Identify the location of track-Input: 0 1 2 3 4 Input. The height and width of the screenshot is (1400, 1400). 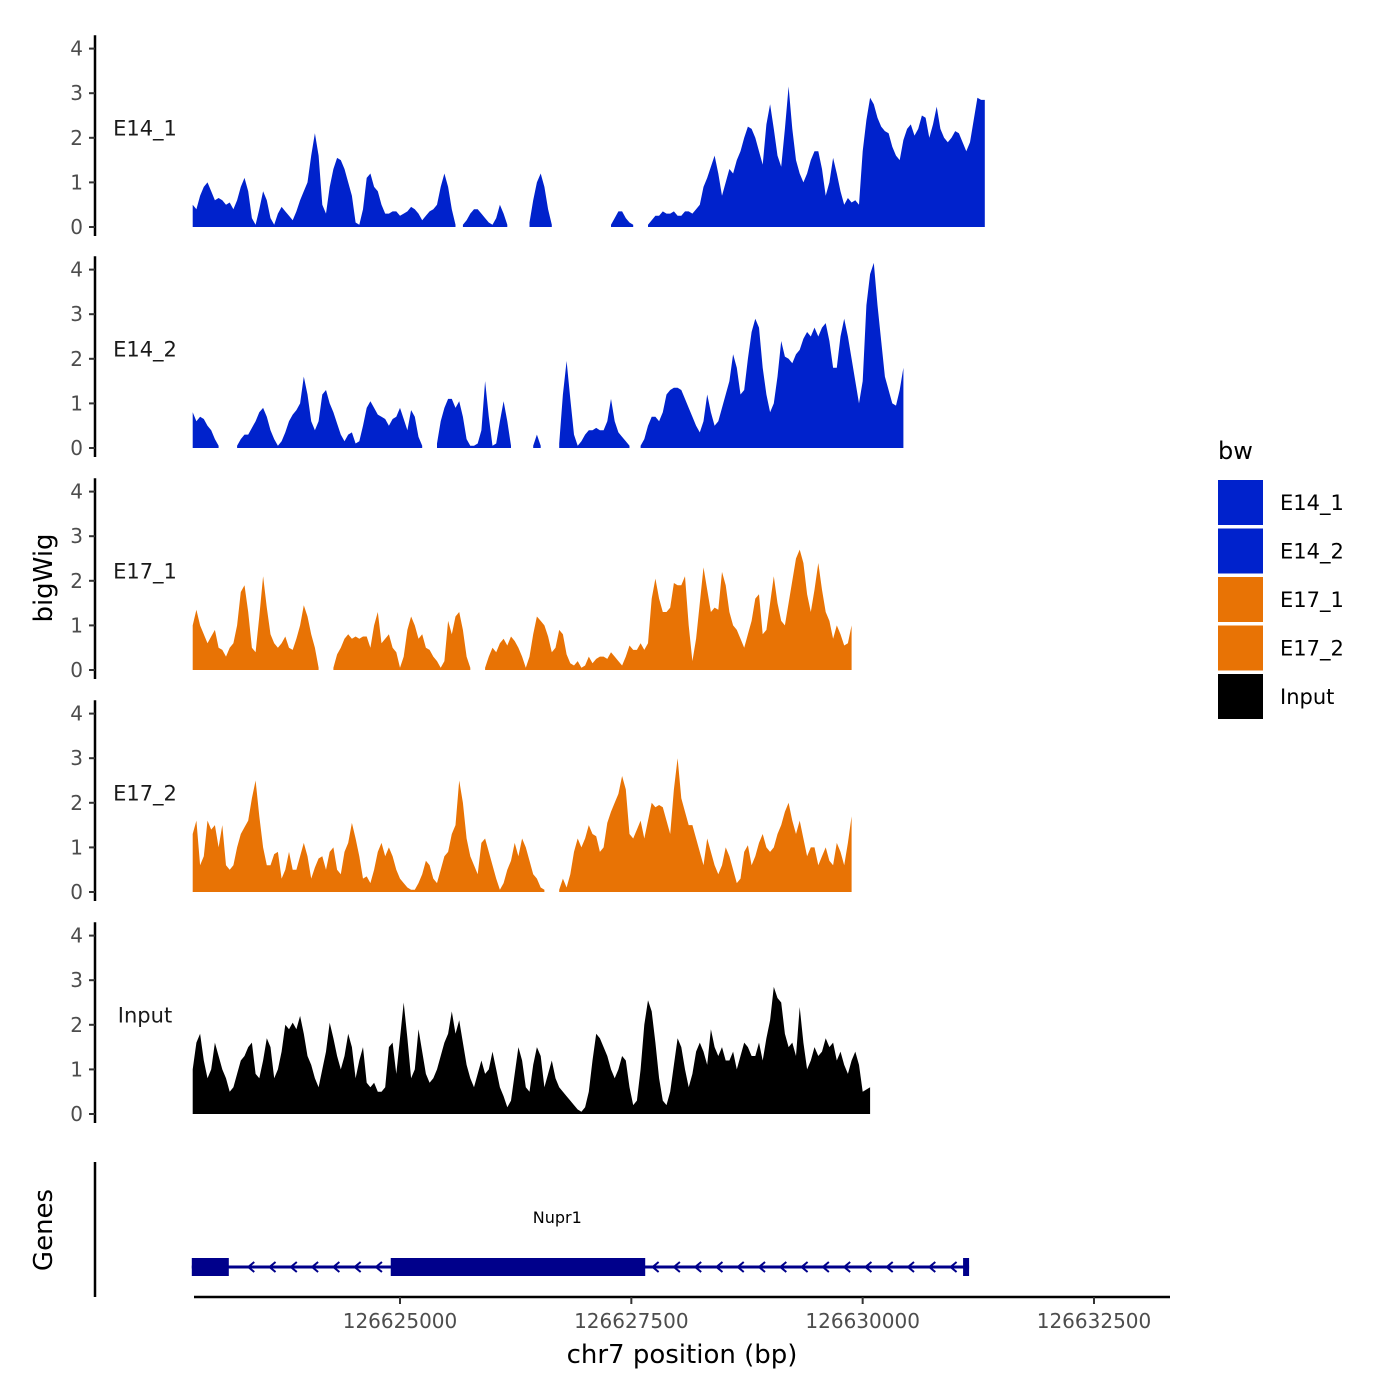
(470, 1024).